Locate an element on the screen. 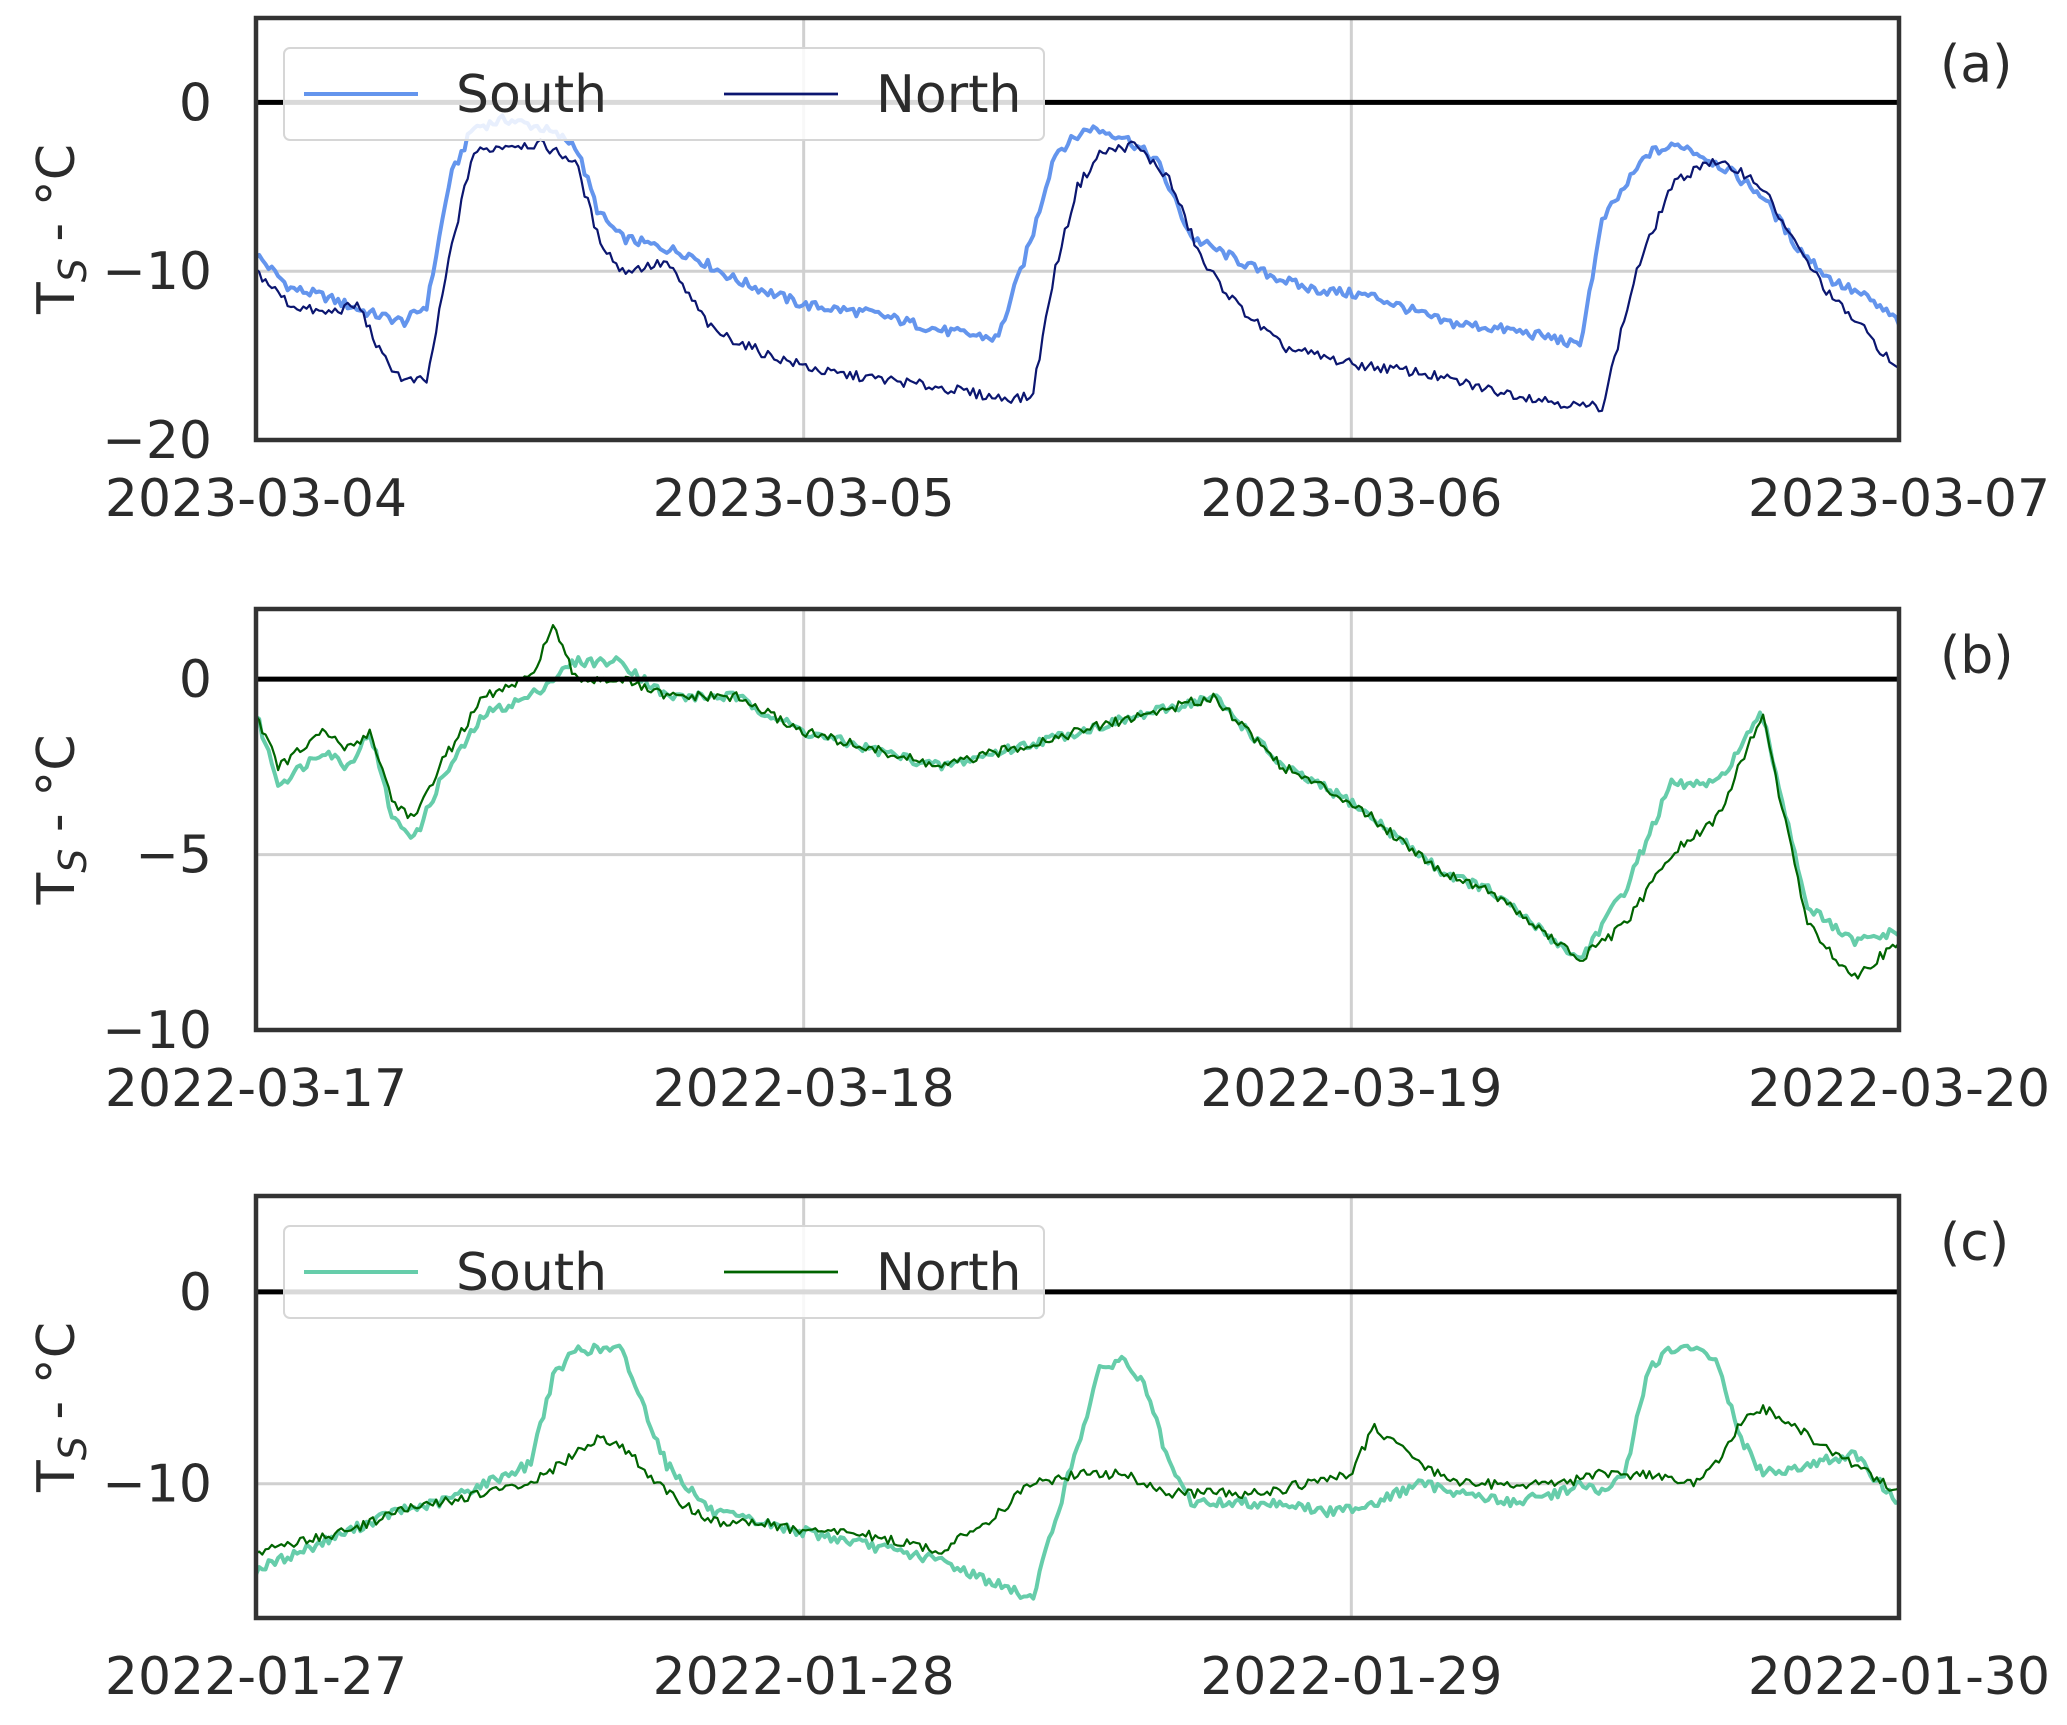 The image size is (2067, 1725). x-tick-label: 2023-03-07 is located at coordinates (1899, 499).